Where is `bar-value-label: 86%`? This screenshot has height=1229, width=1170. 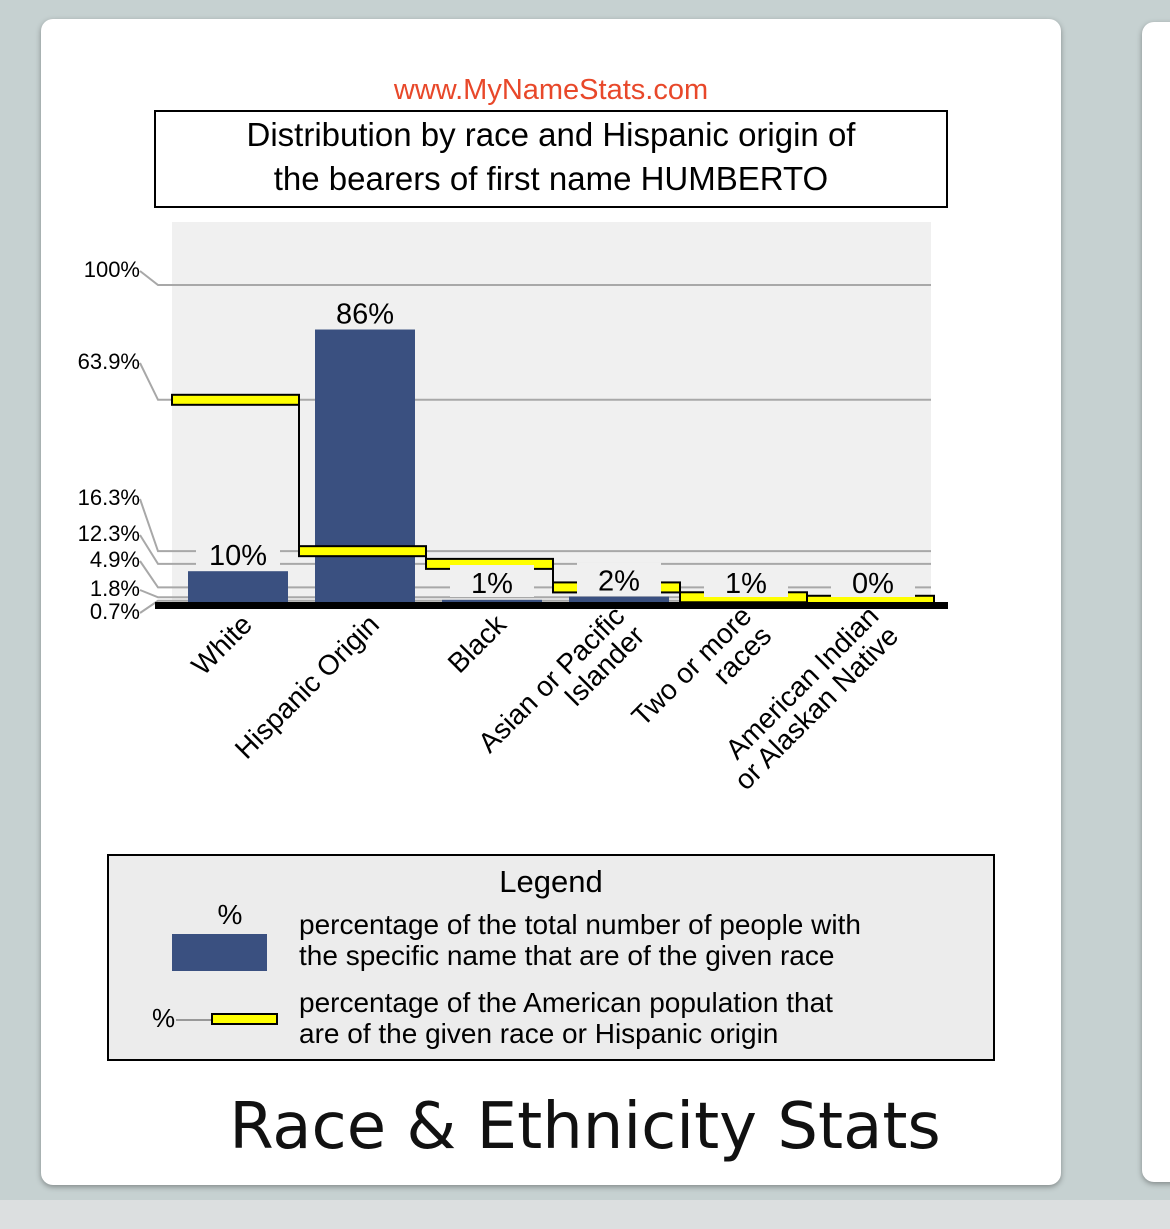
bar-value-label: 86% is located at coordinates (365, 315).